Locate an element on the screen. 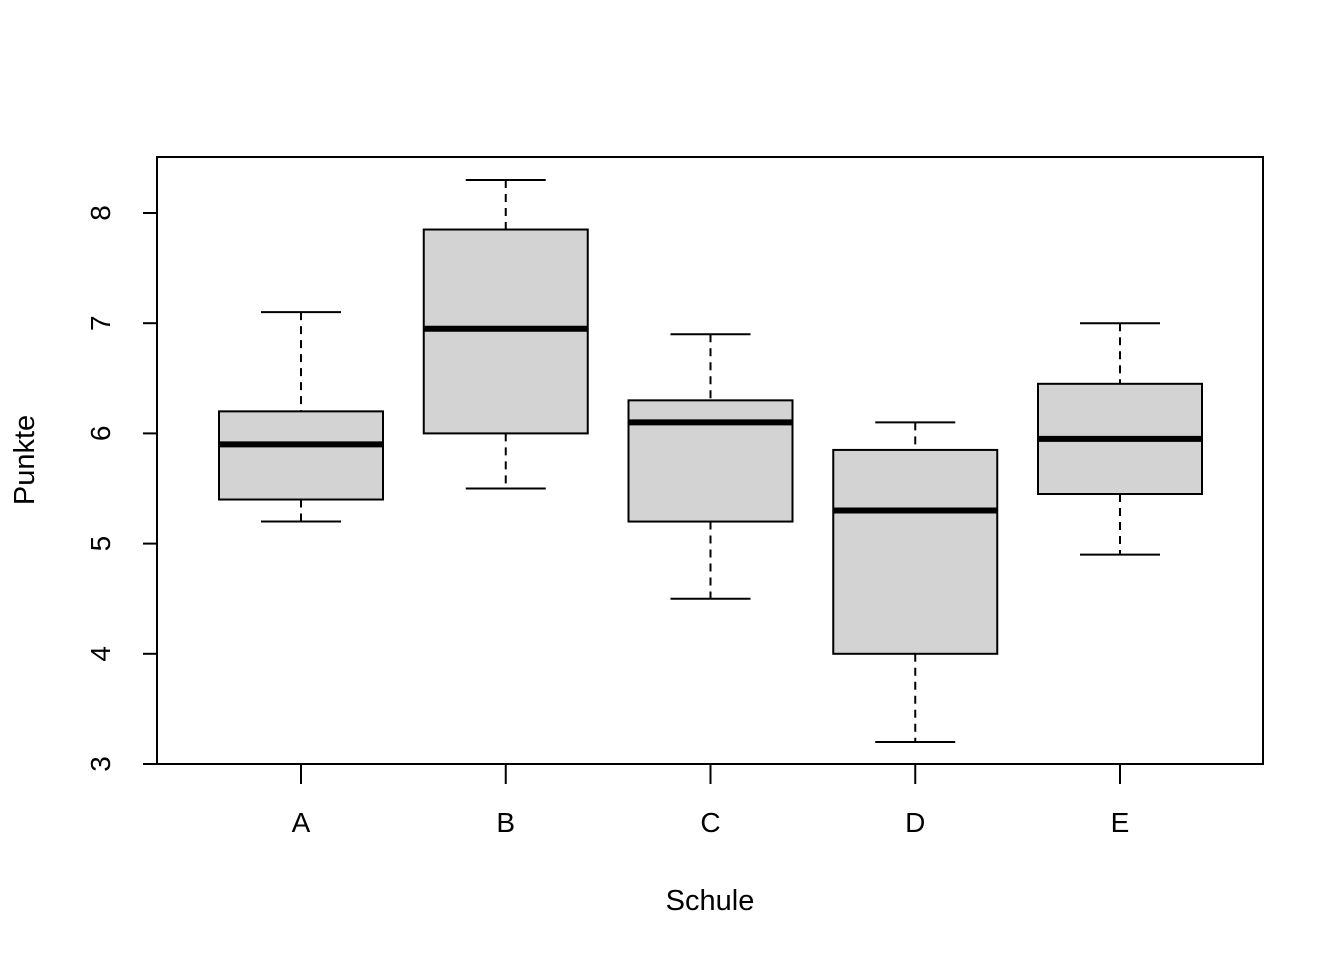  y-tick-label: 4 is located at coordinates (100, 654).